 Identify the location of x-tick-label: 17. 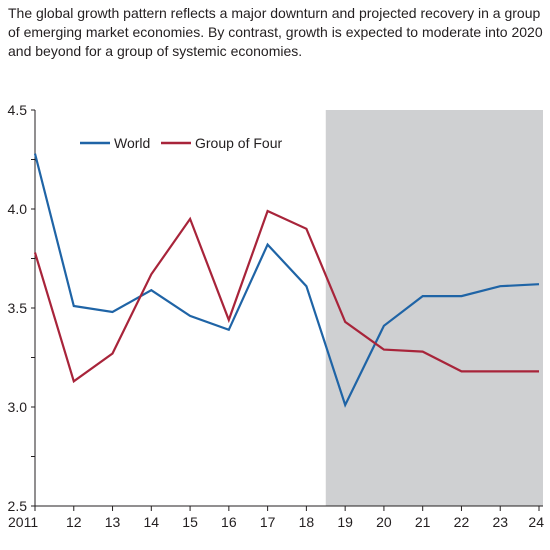
(268, 522).